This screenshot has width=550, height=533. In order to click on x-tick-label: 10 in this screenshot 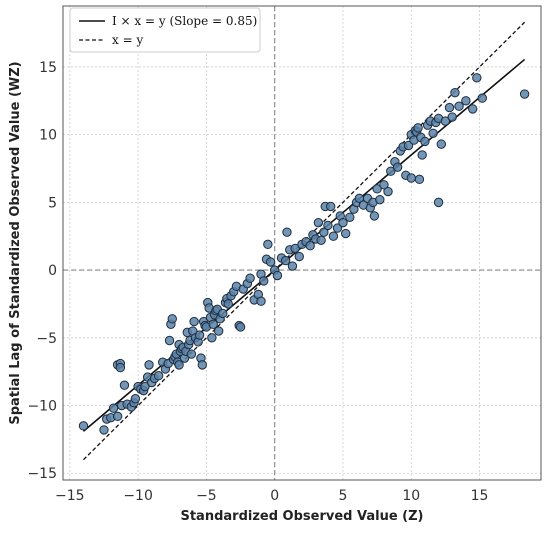, I will do `click(411, 496)`.